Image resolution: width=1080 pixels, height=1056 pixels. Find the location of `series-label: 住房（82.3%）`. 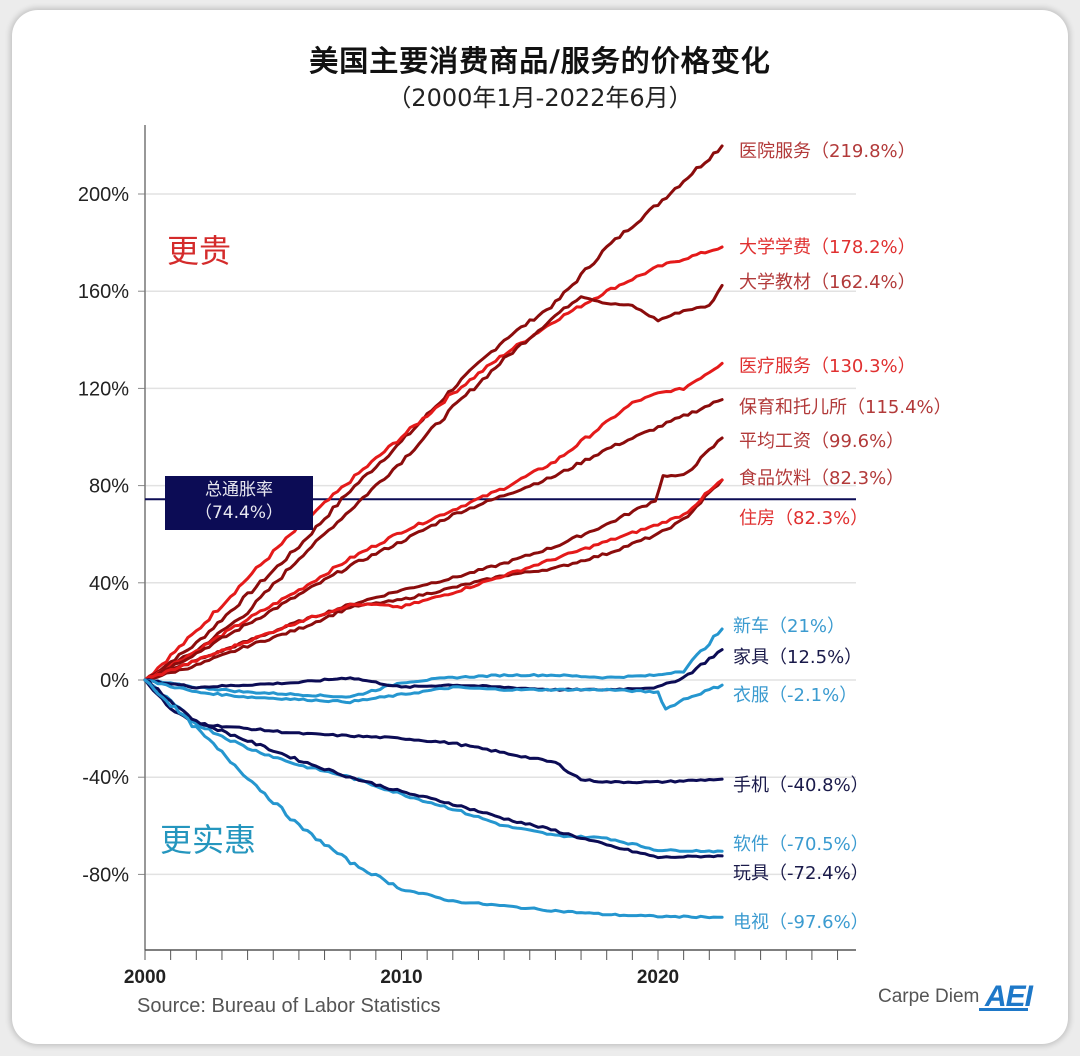

series-label: 住房（82.3%） is located at coordinates (804, 518).